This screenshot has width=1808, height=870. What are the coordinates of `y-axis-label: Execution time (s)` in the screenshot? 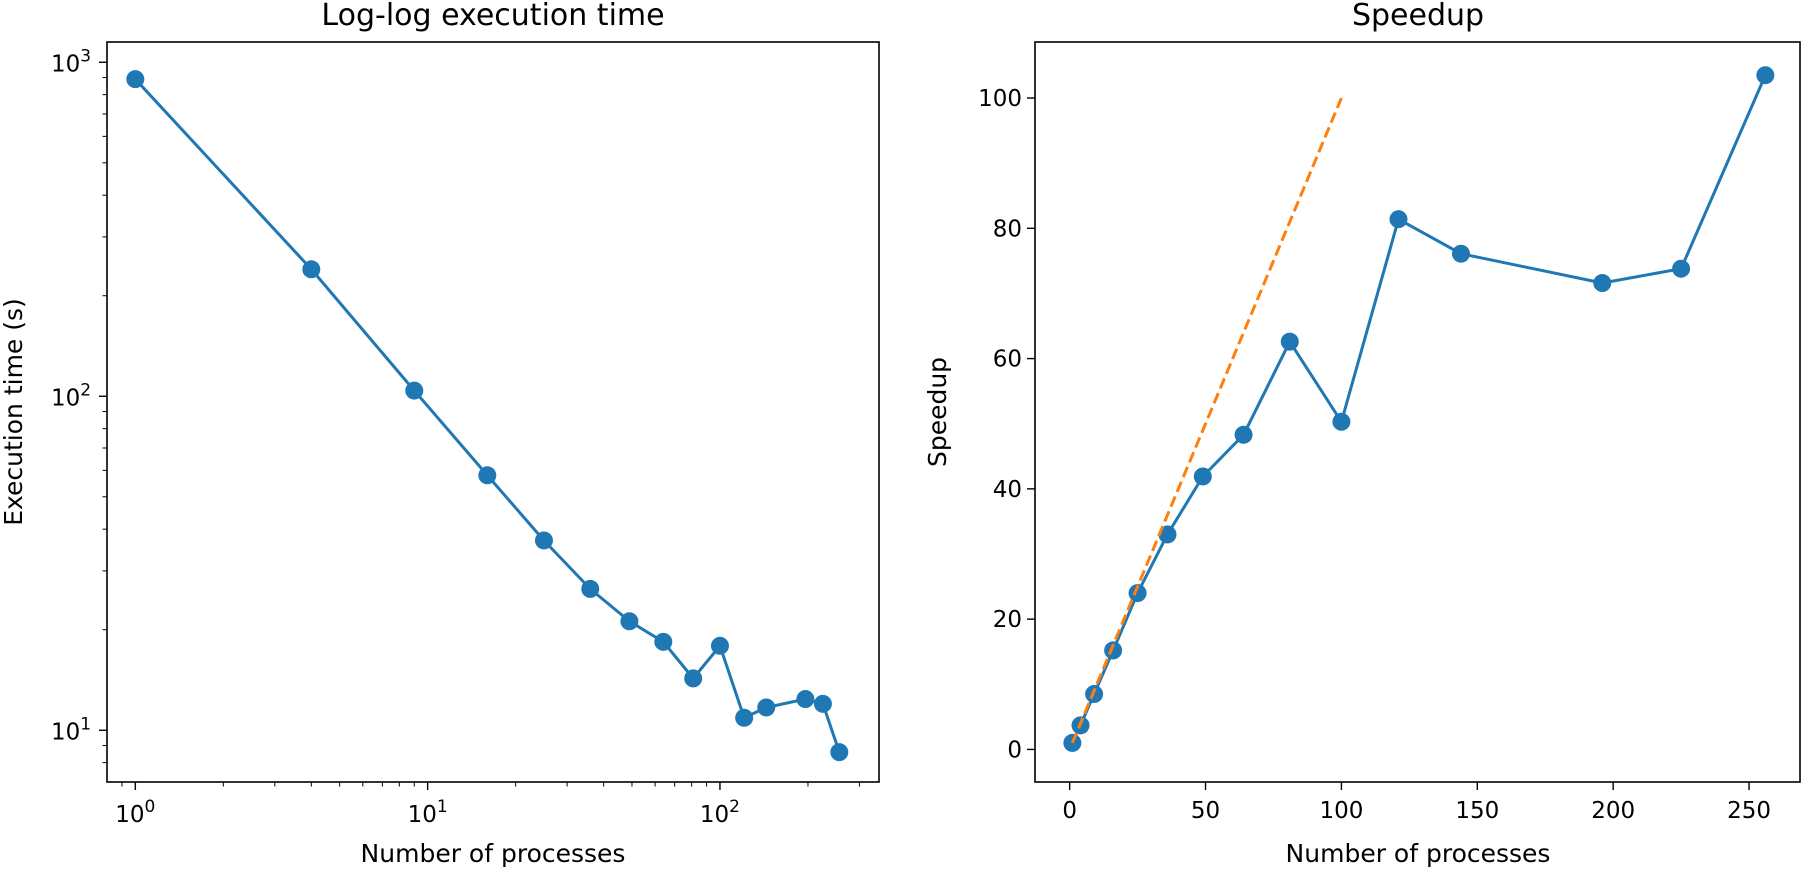 It's located at (14, 412).